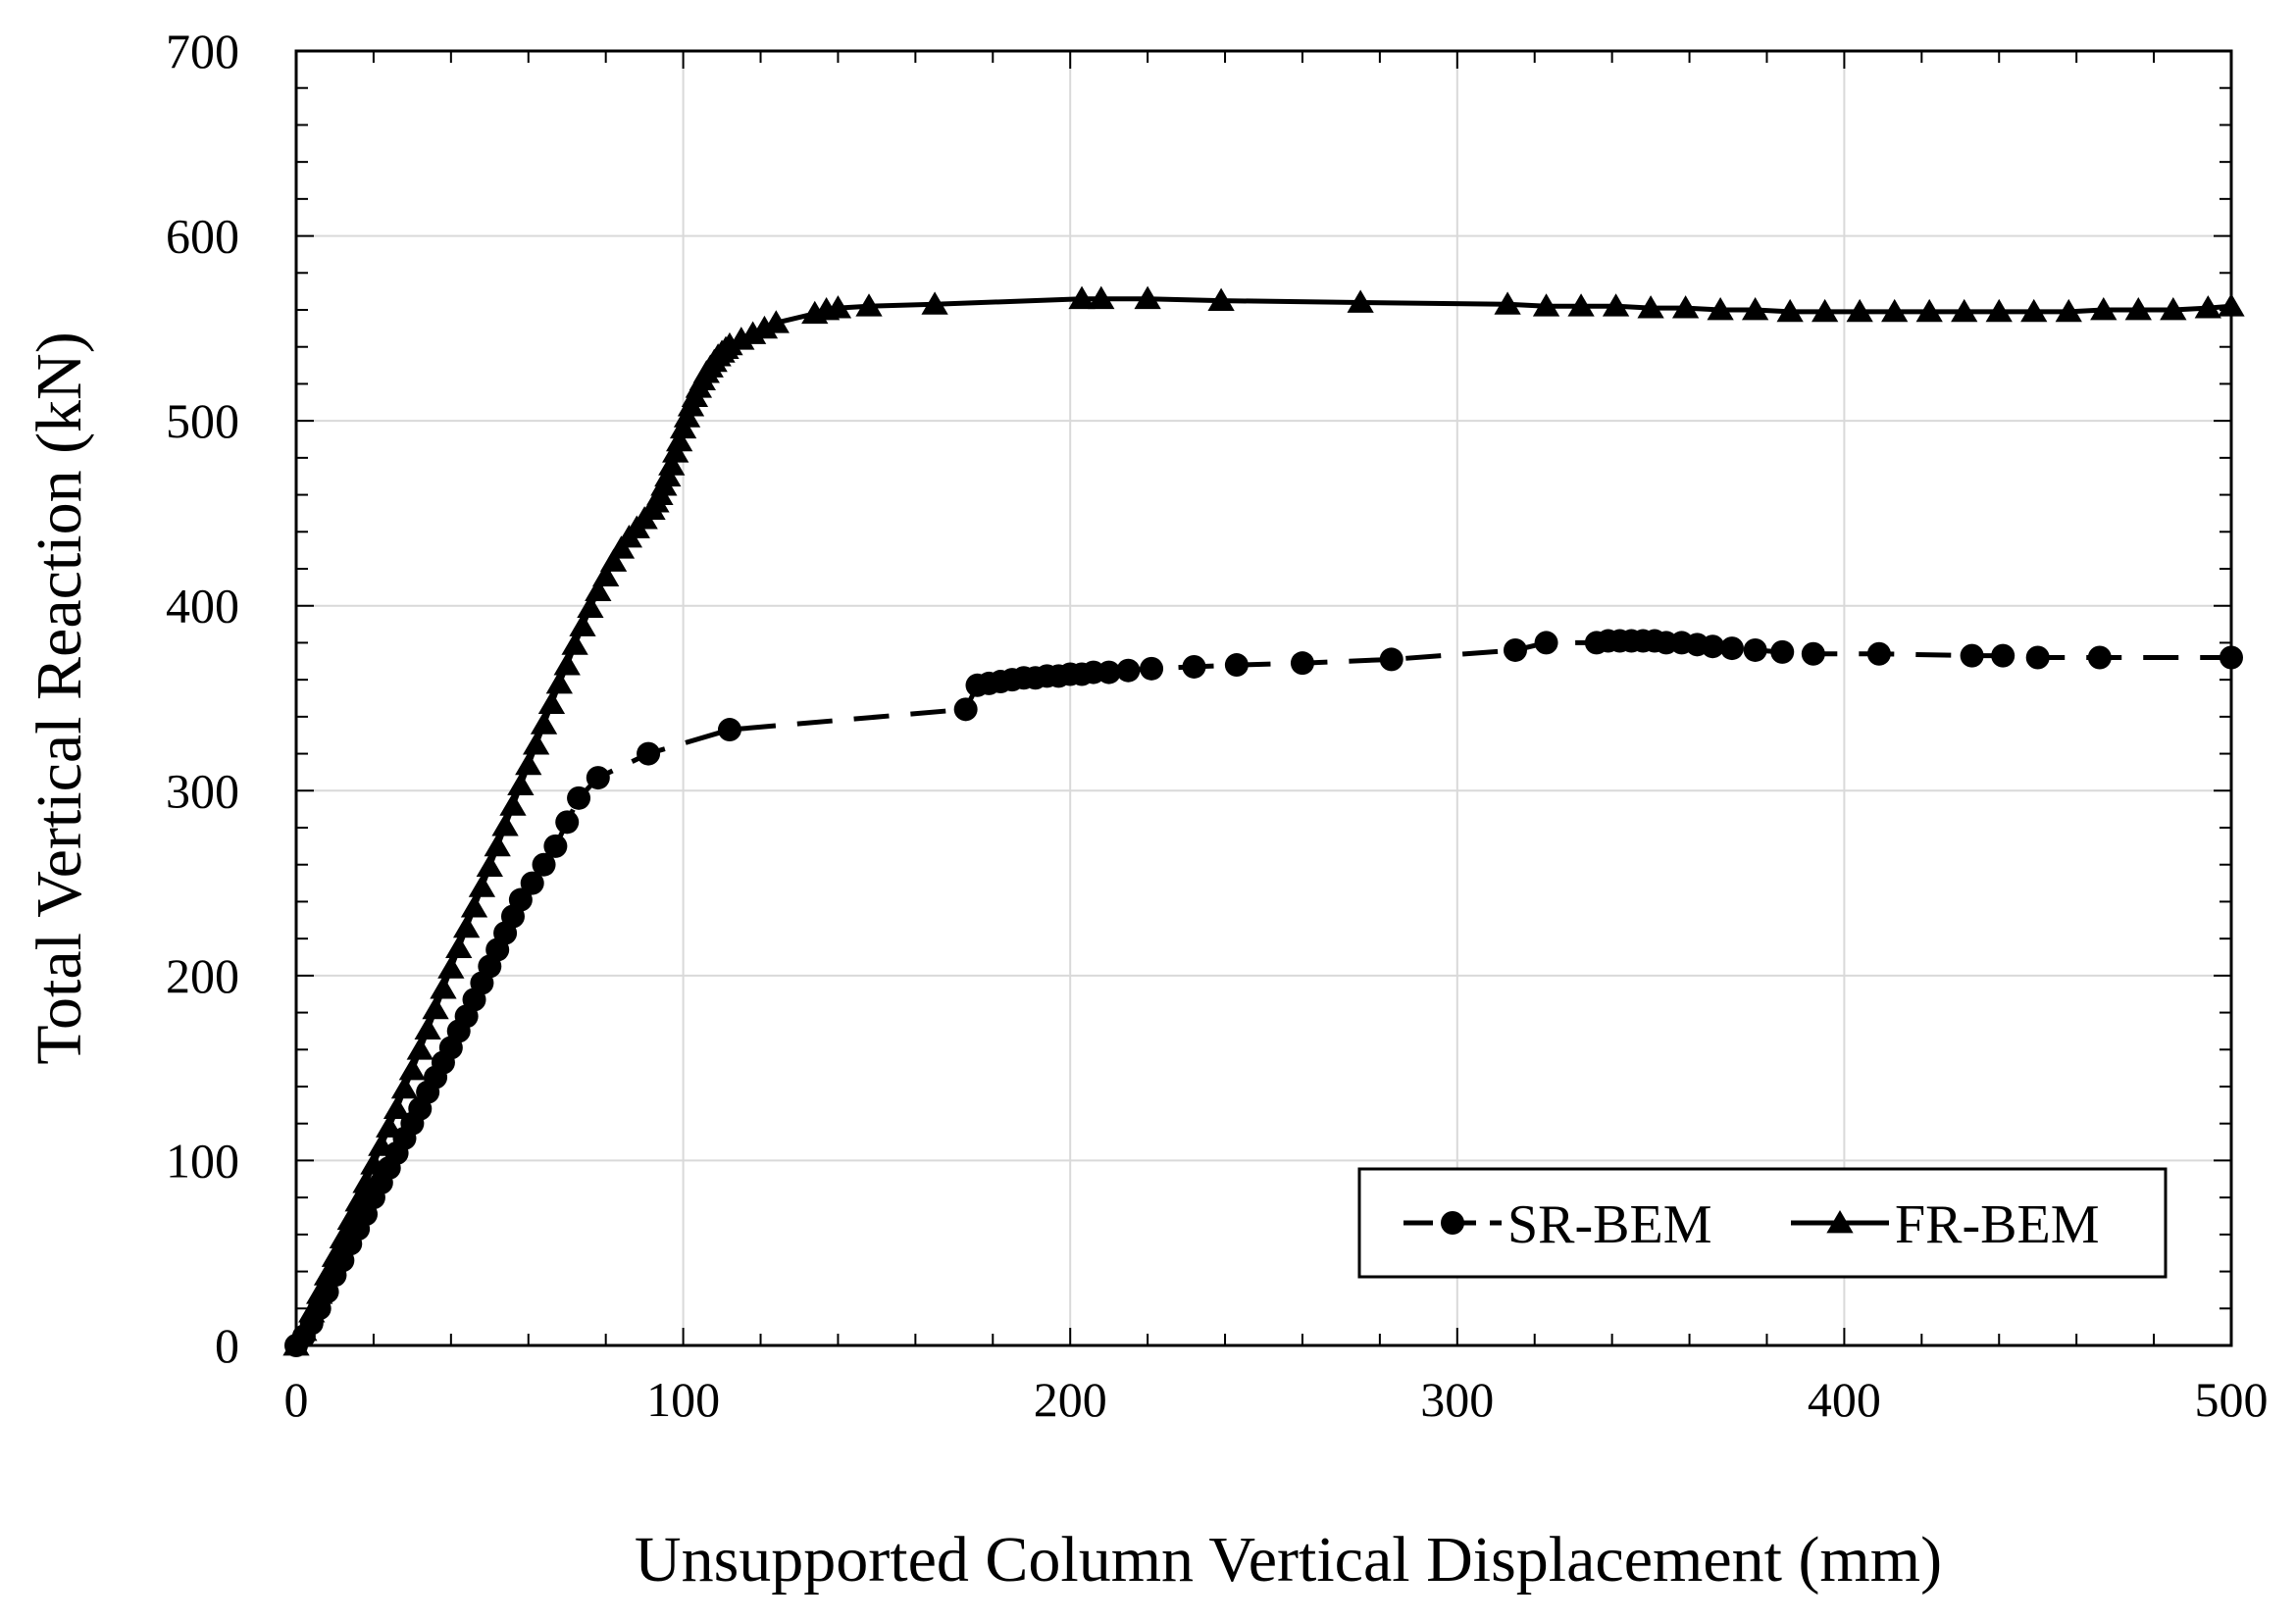  I want to click on legend-item-sr-bem: SR-BEM, so click(1557, 1225).